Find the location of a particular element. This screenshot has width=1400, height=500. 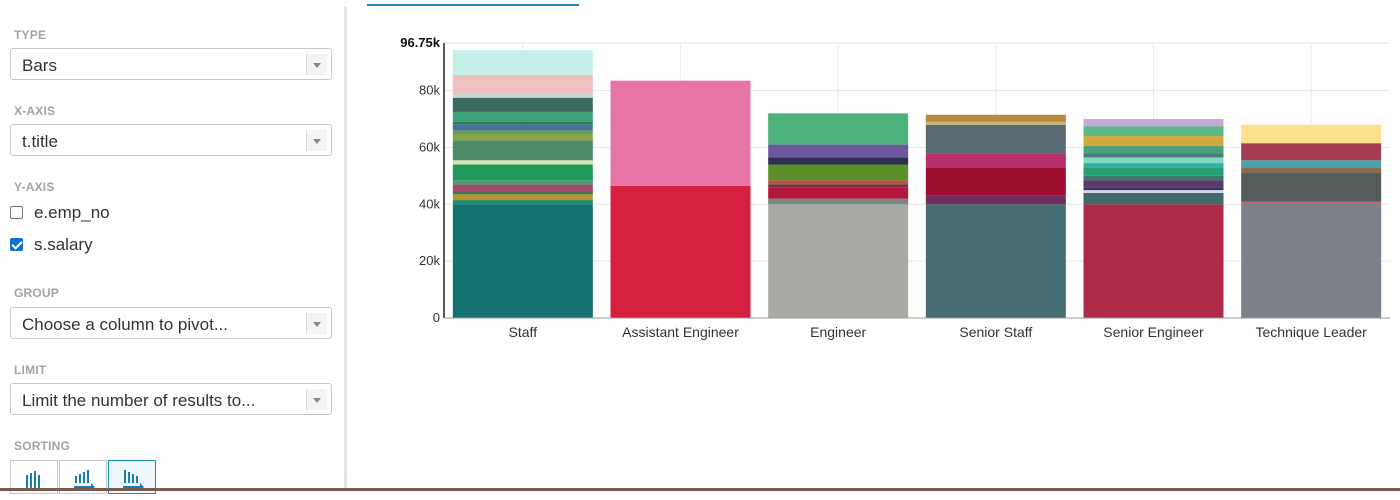

window-bottom-border is located at coordinates (700, 489).